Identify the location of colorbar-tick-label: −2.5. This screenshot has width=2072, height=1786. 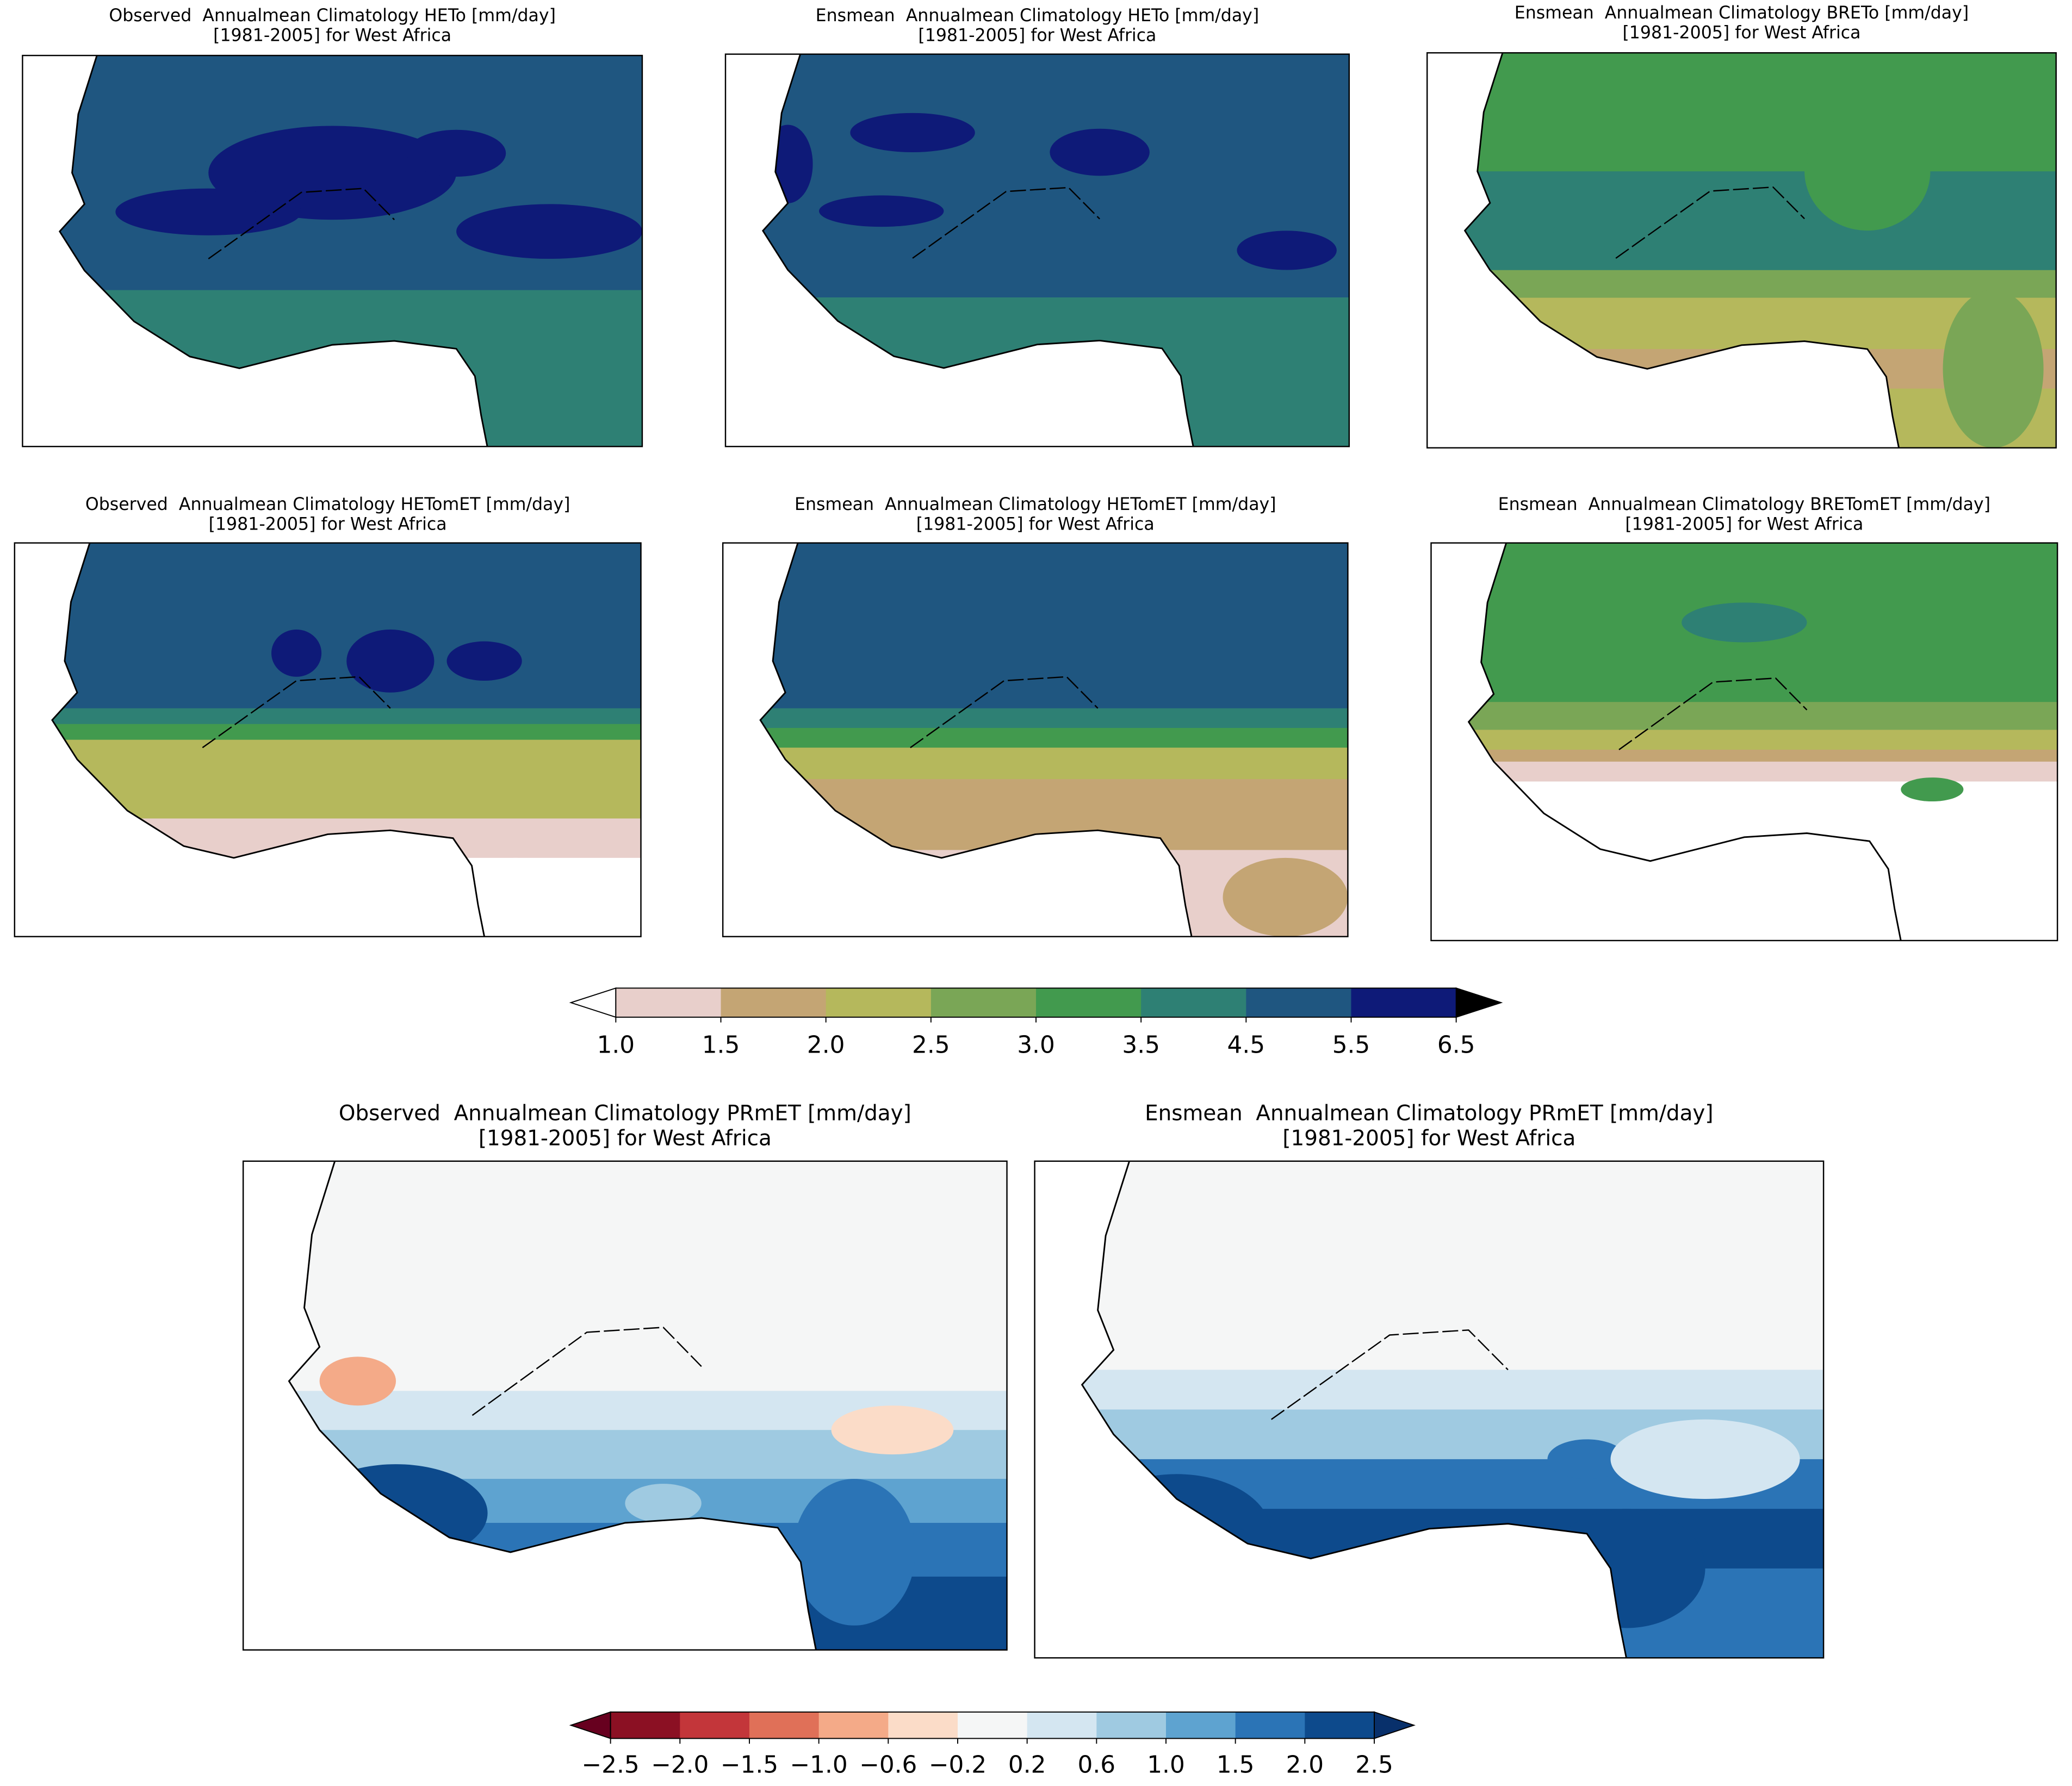
(611, 1765).